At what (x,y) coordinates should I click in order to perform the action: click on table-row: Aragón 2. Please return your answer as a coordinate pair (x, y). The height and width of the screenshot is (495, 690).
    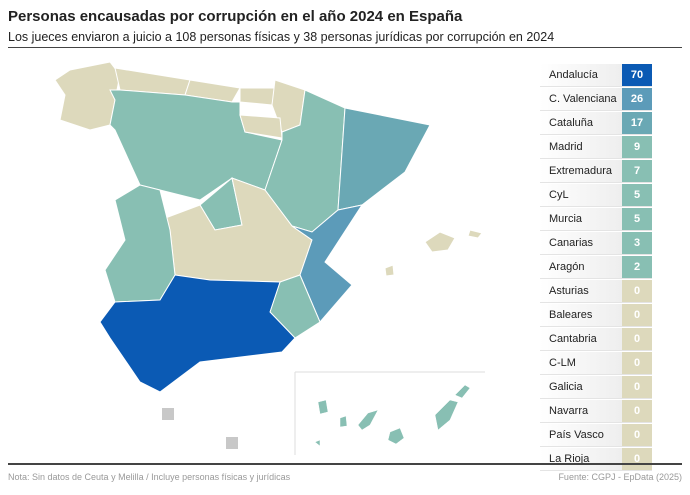
    Looking at the image, I should click on (596, 267).